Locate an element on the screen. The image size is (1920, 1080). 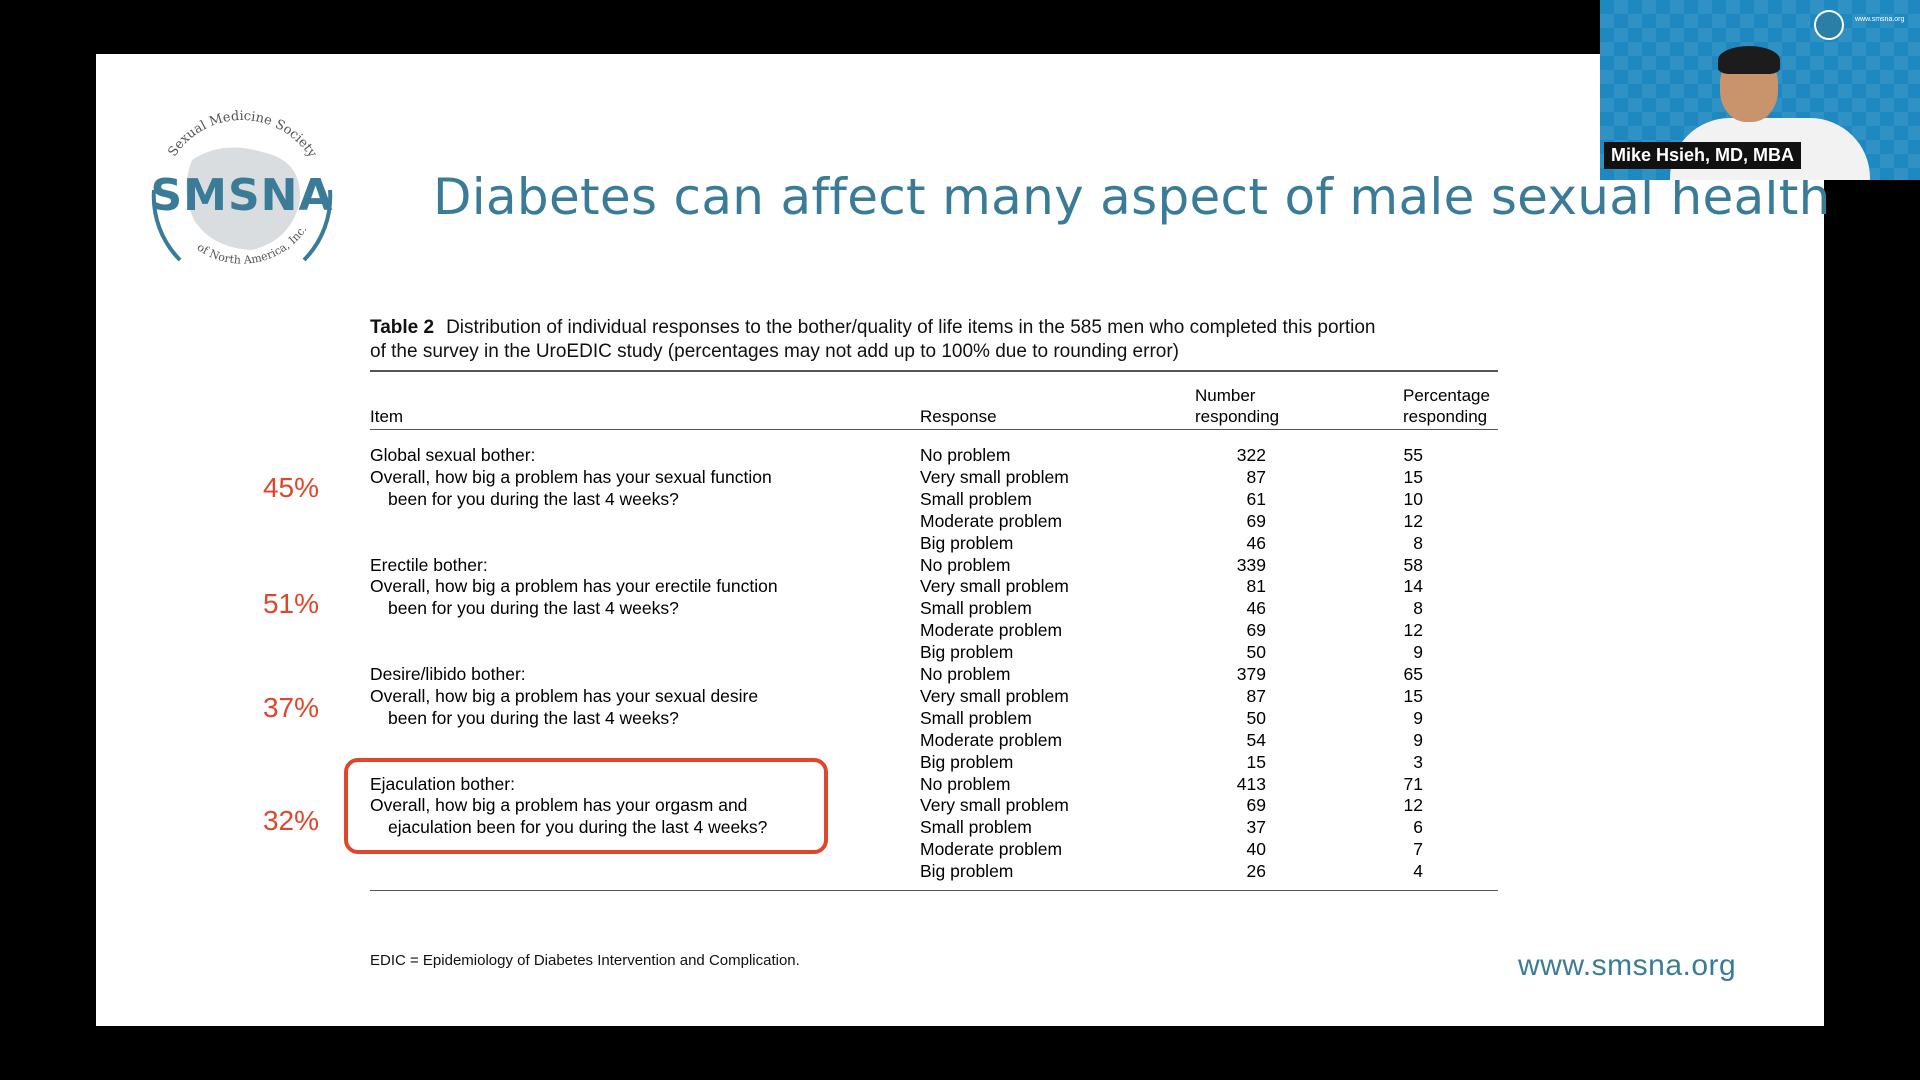
number-responding: 37 is located at coordinates (1256, 827).